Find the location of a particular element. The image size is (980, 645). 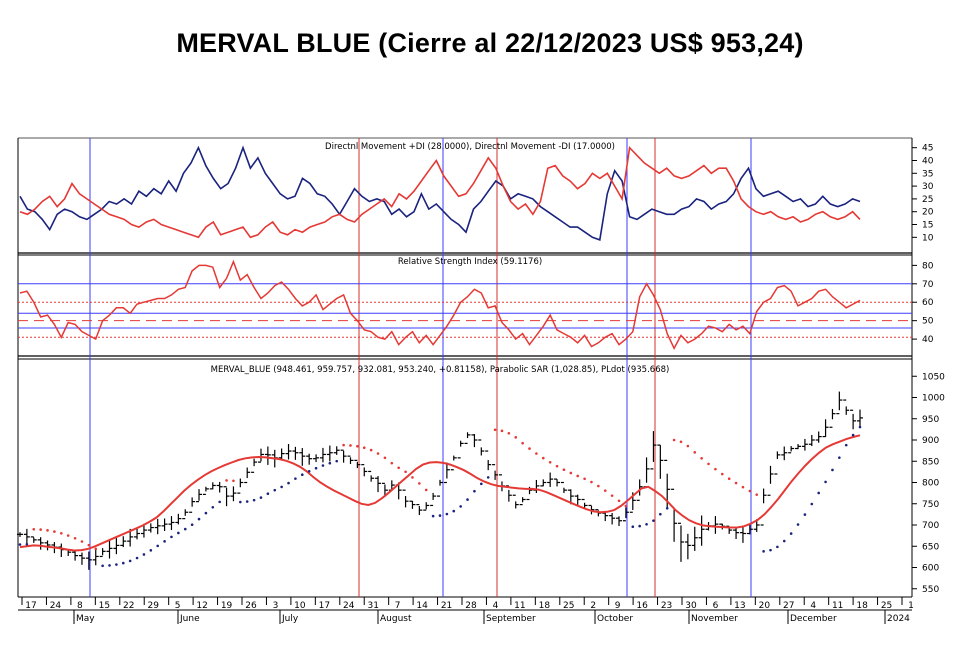

x-day-label: 28 is located at coordinates (471, 606).